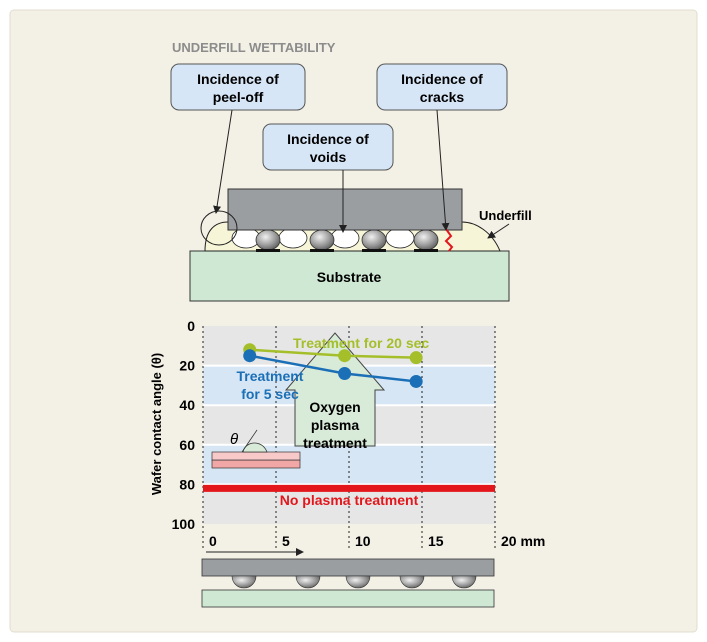 The width and height of the screenshot is (707, 642). I want to click on underfill-arrow, so click(498, 231).